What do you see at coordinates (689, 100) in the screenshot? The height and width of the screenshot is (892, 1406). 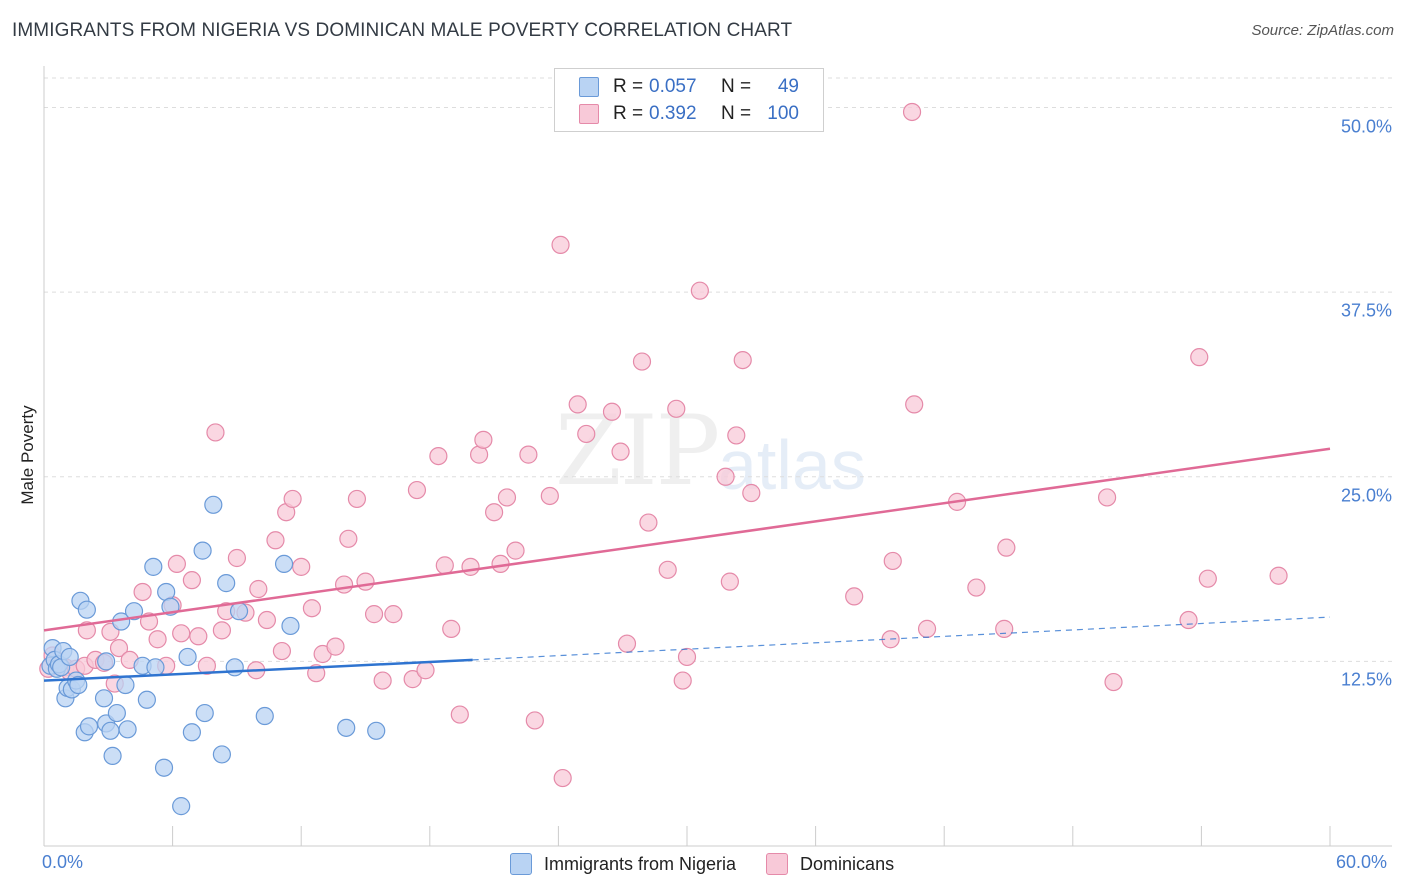 I see `stats-legend: R = 0.057 N = 49 R = 0.392 N = 100` at bounding box center [689, 100].